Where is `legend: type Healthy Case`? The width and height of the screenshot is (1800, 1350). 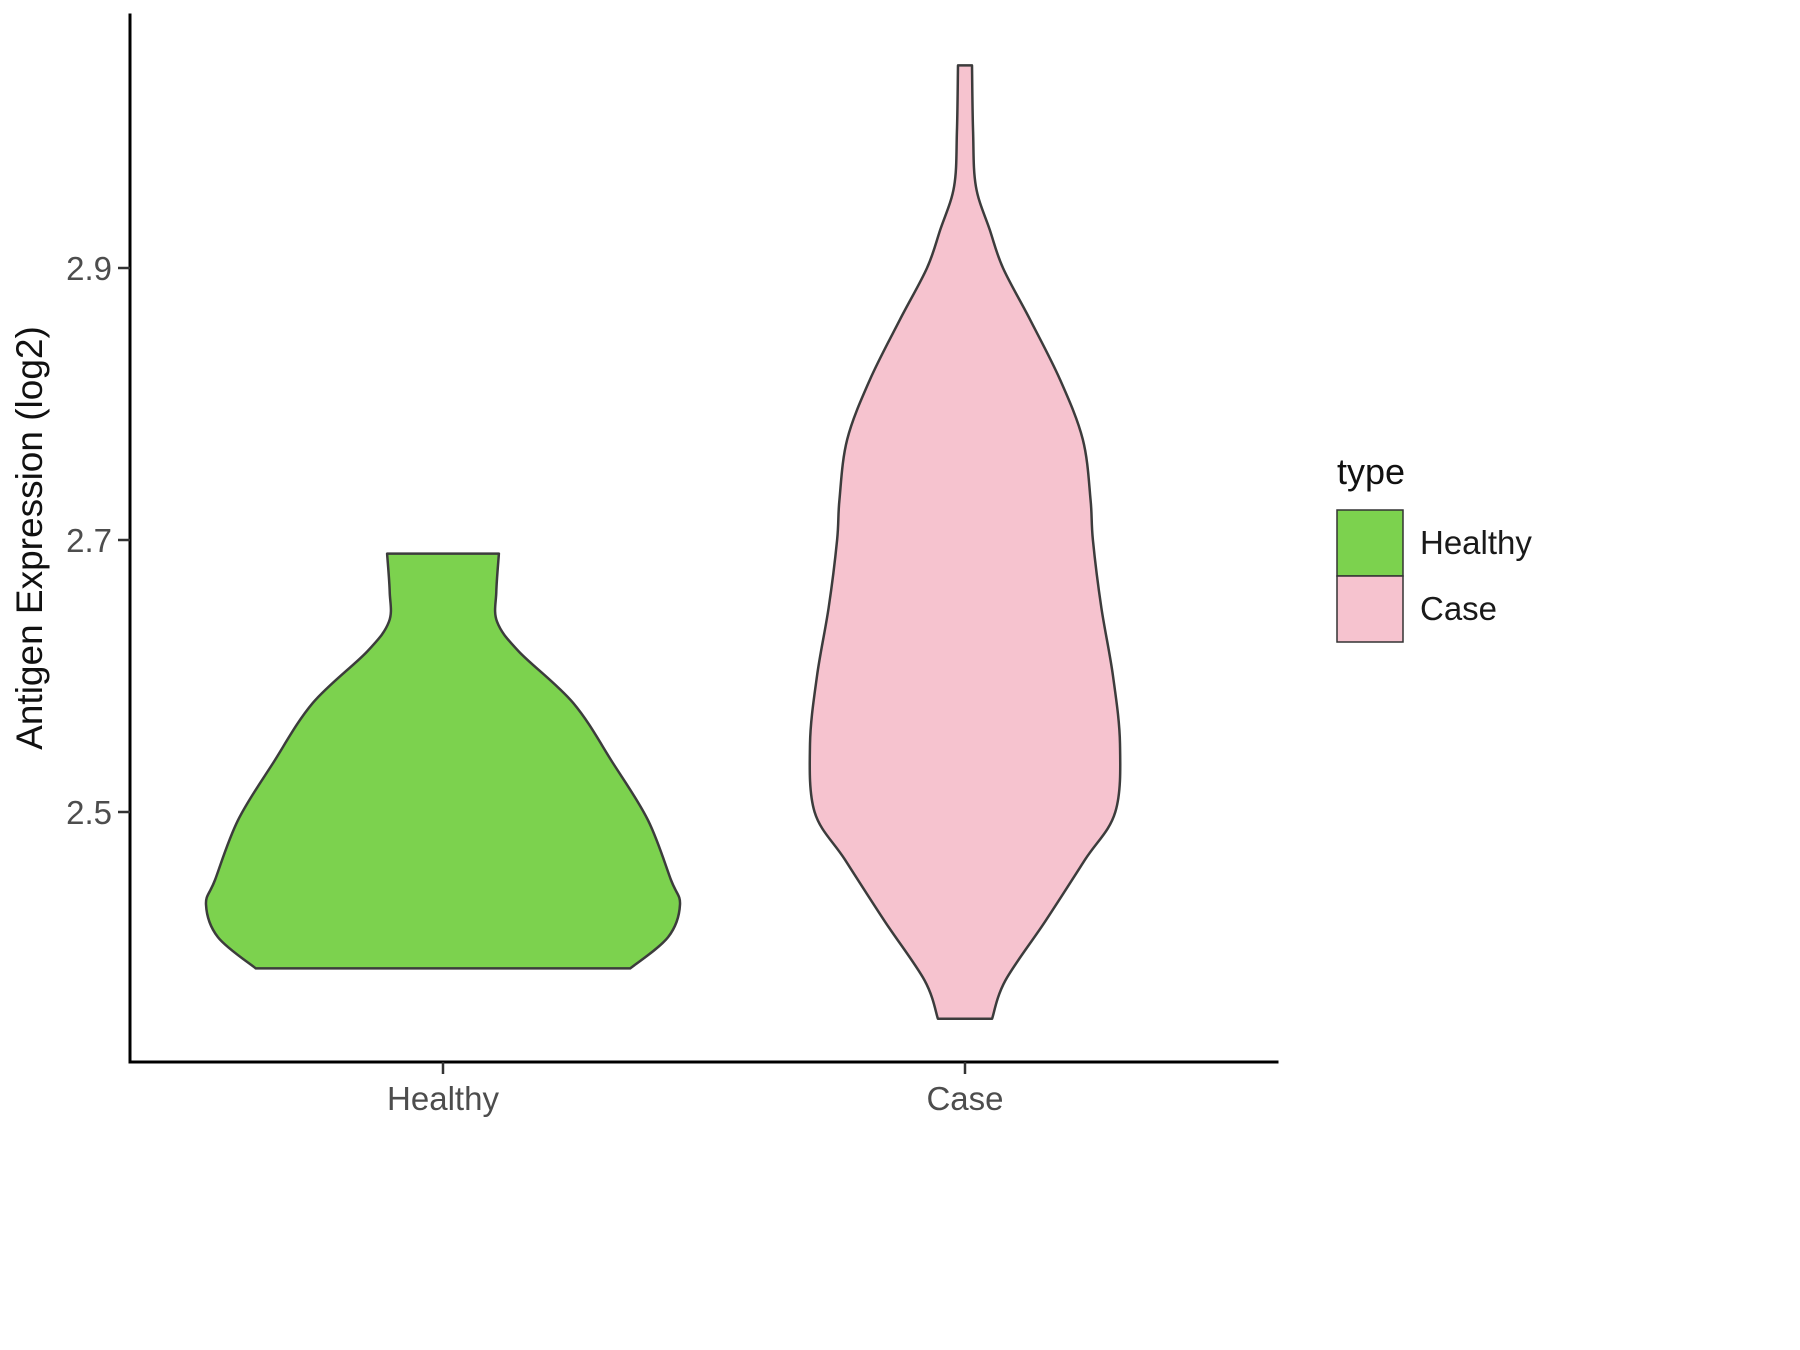 legend: type Healthy Case is located at coordinates (1434, 547).